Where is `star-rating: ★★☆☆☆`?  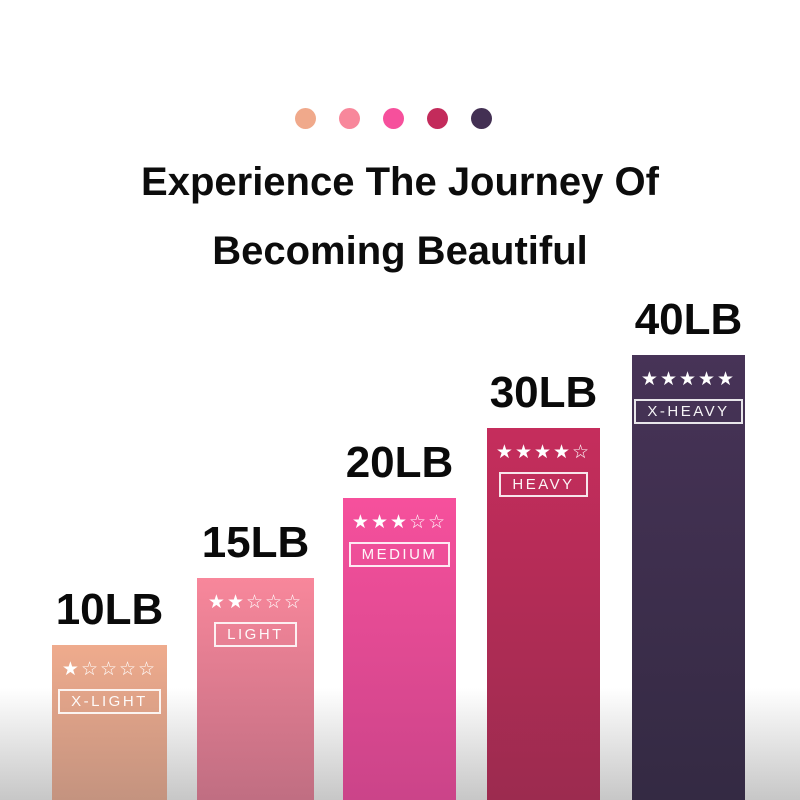 star-rating: ★★☆☆☆ is located at coordinates (255, 602).